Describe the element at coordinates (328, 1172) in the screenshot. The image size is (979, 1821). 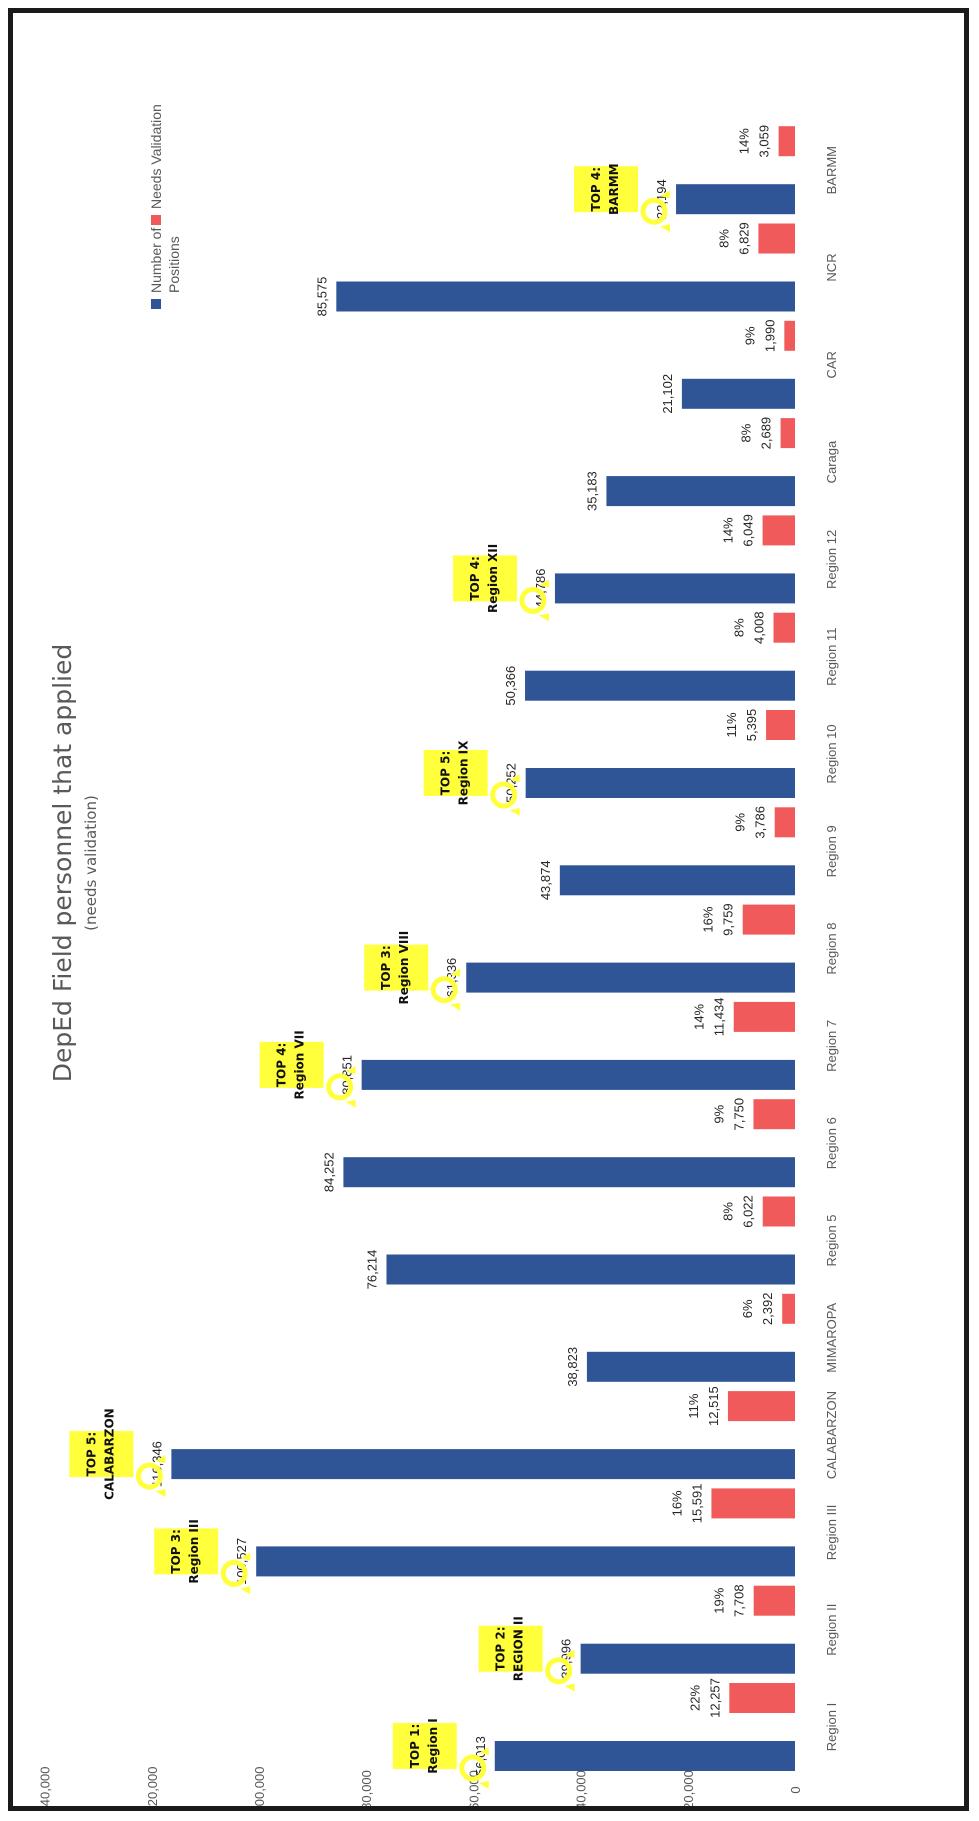
I see `bar-label-positions: 84,252` at that location.